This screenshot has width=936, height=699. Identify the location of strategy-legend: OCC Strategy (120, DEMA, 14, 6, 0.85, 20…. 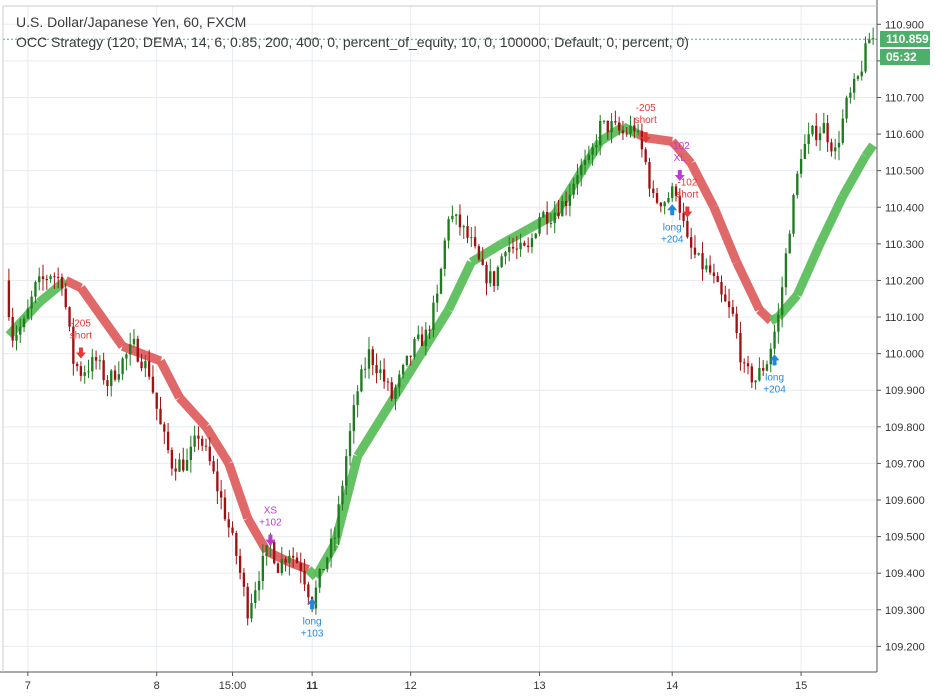
(352, 42).